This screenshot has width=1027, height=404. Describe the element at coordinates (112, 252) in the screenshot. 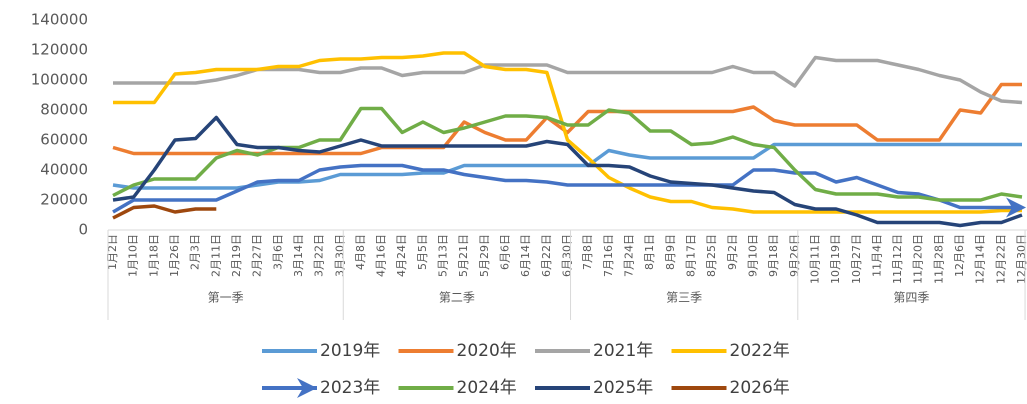

I see `x-tick-label: 1月2日` at that location.